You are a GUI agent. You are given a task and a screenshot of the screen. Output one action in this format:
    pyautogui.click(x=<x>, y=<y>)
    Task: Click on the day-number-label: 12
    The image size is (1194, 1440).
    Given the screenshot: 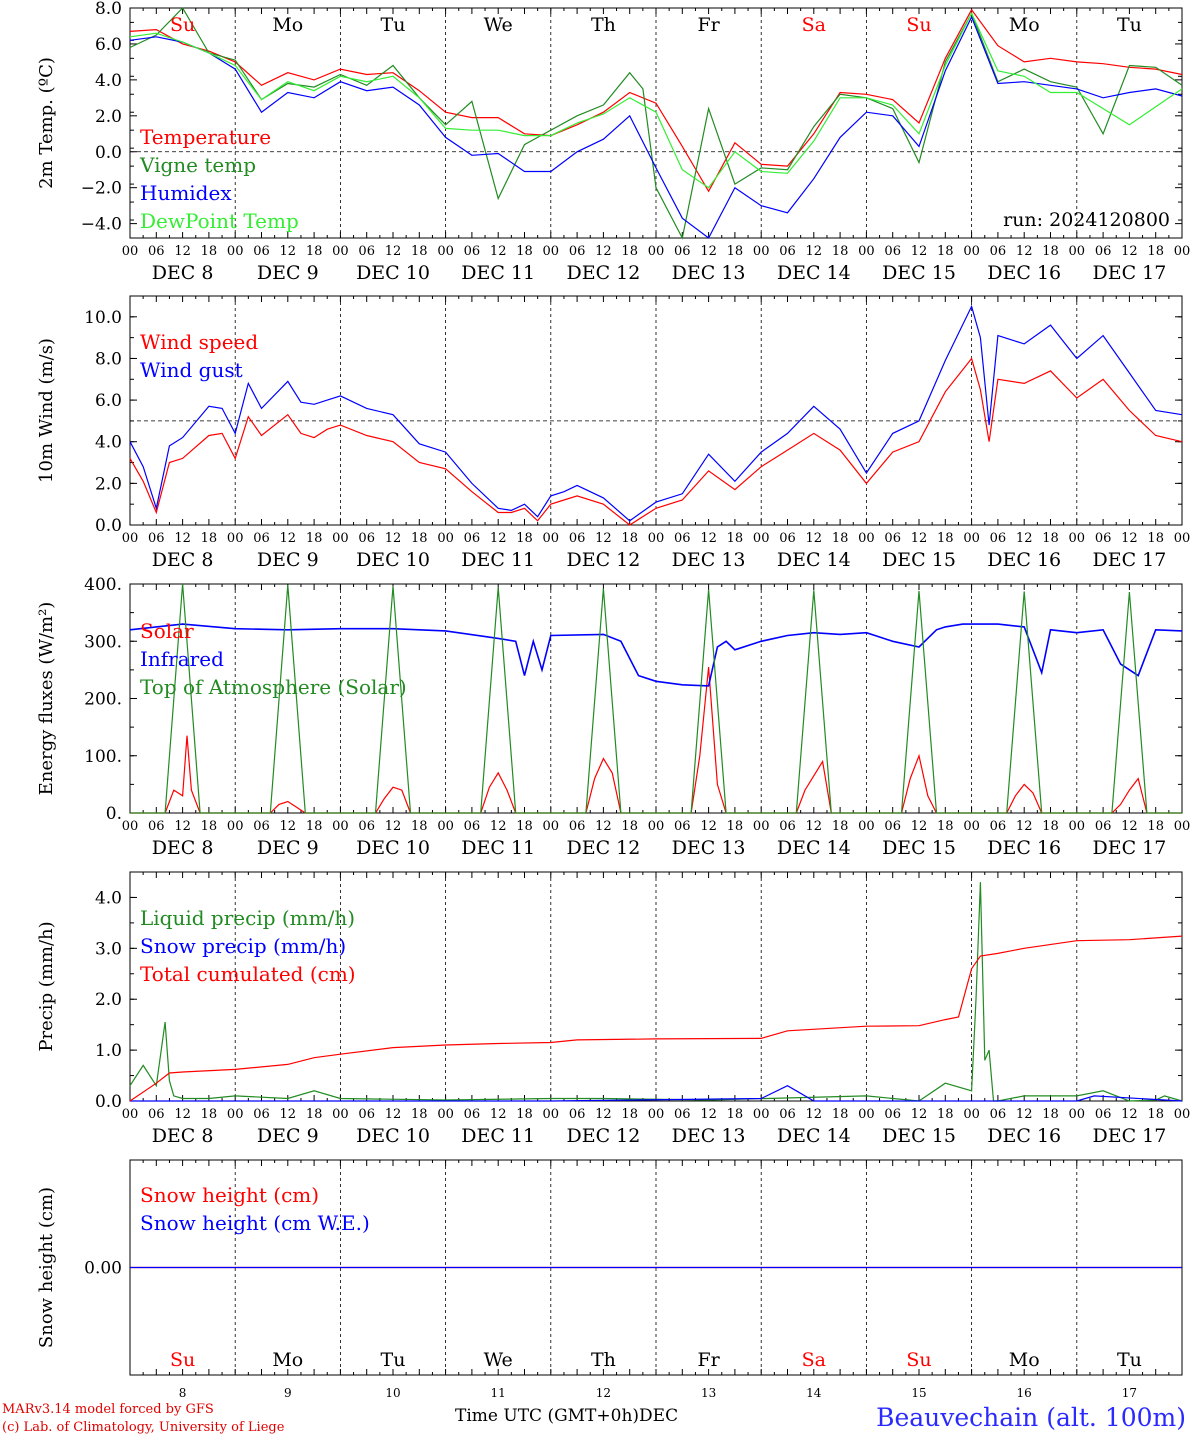 What is the action you would take?
    pyautogui.click(x=603, y=1393)
    